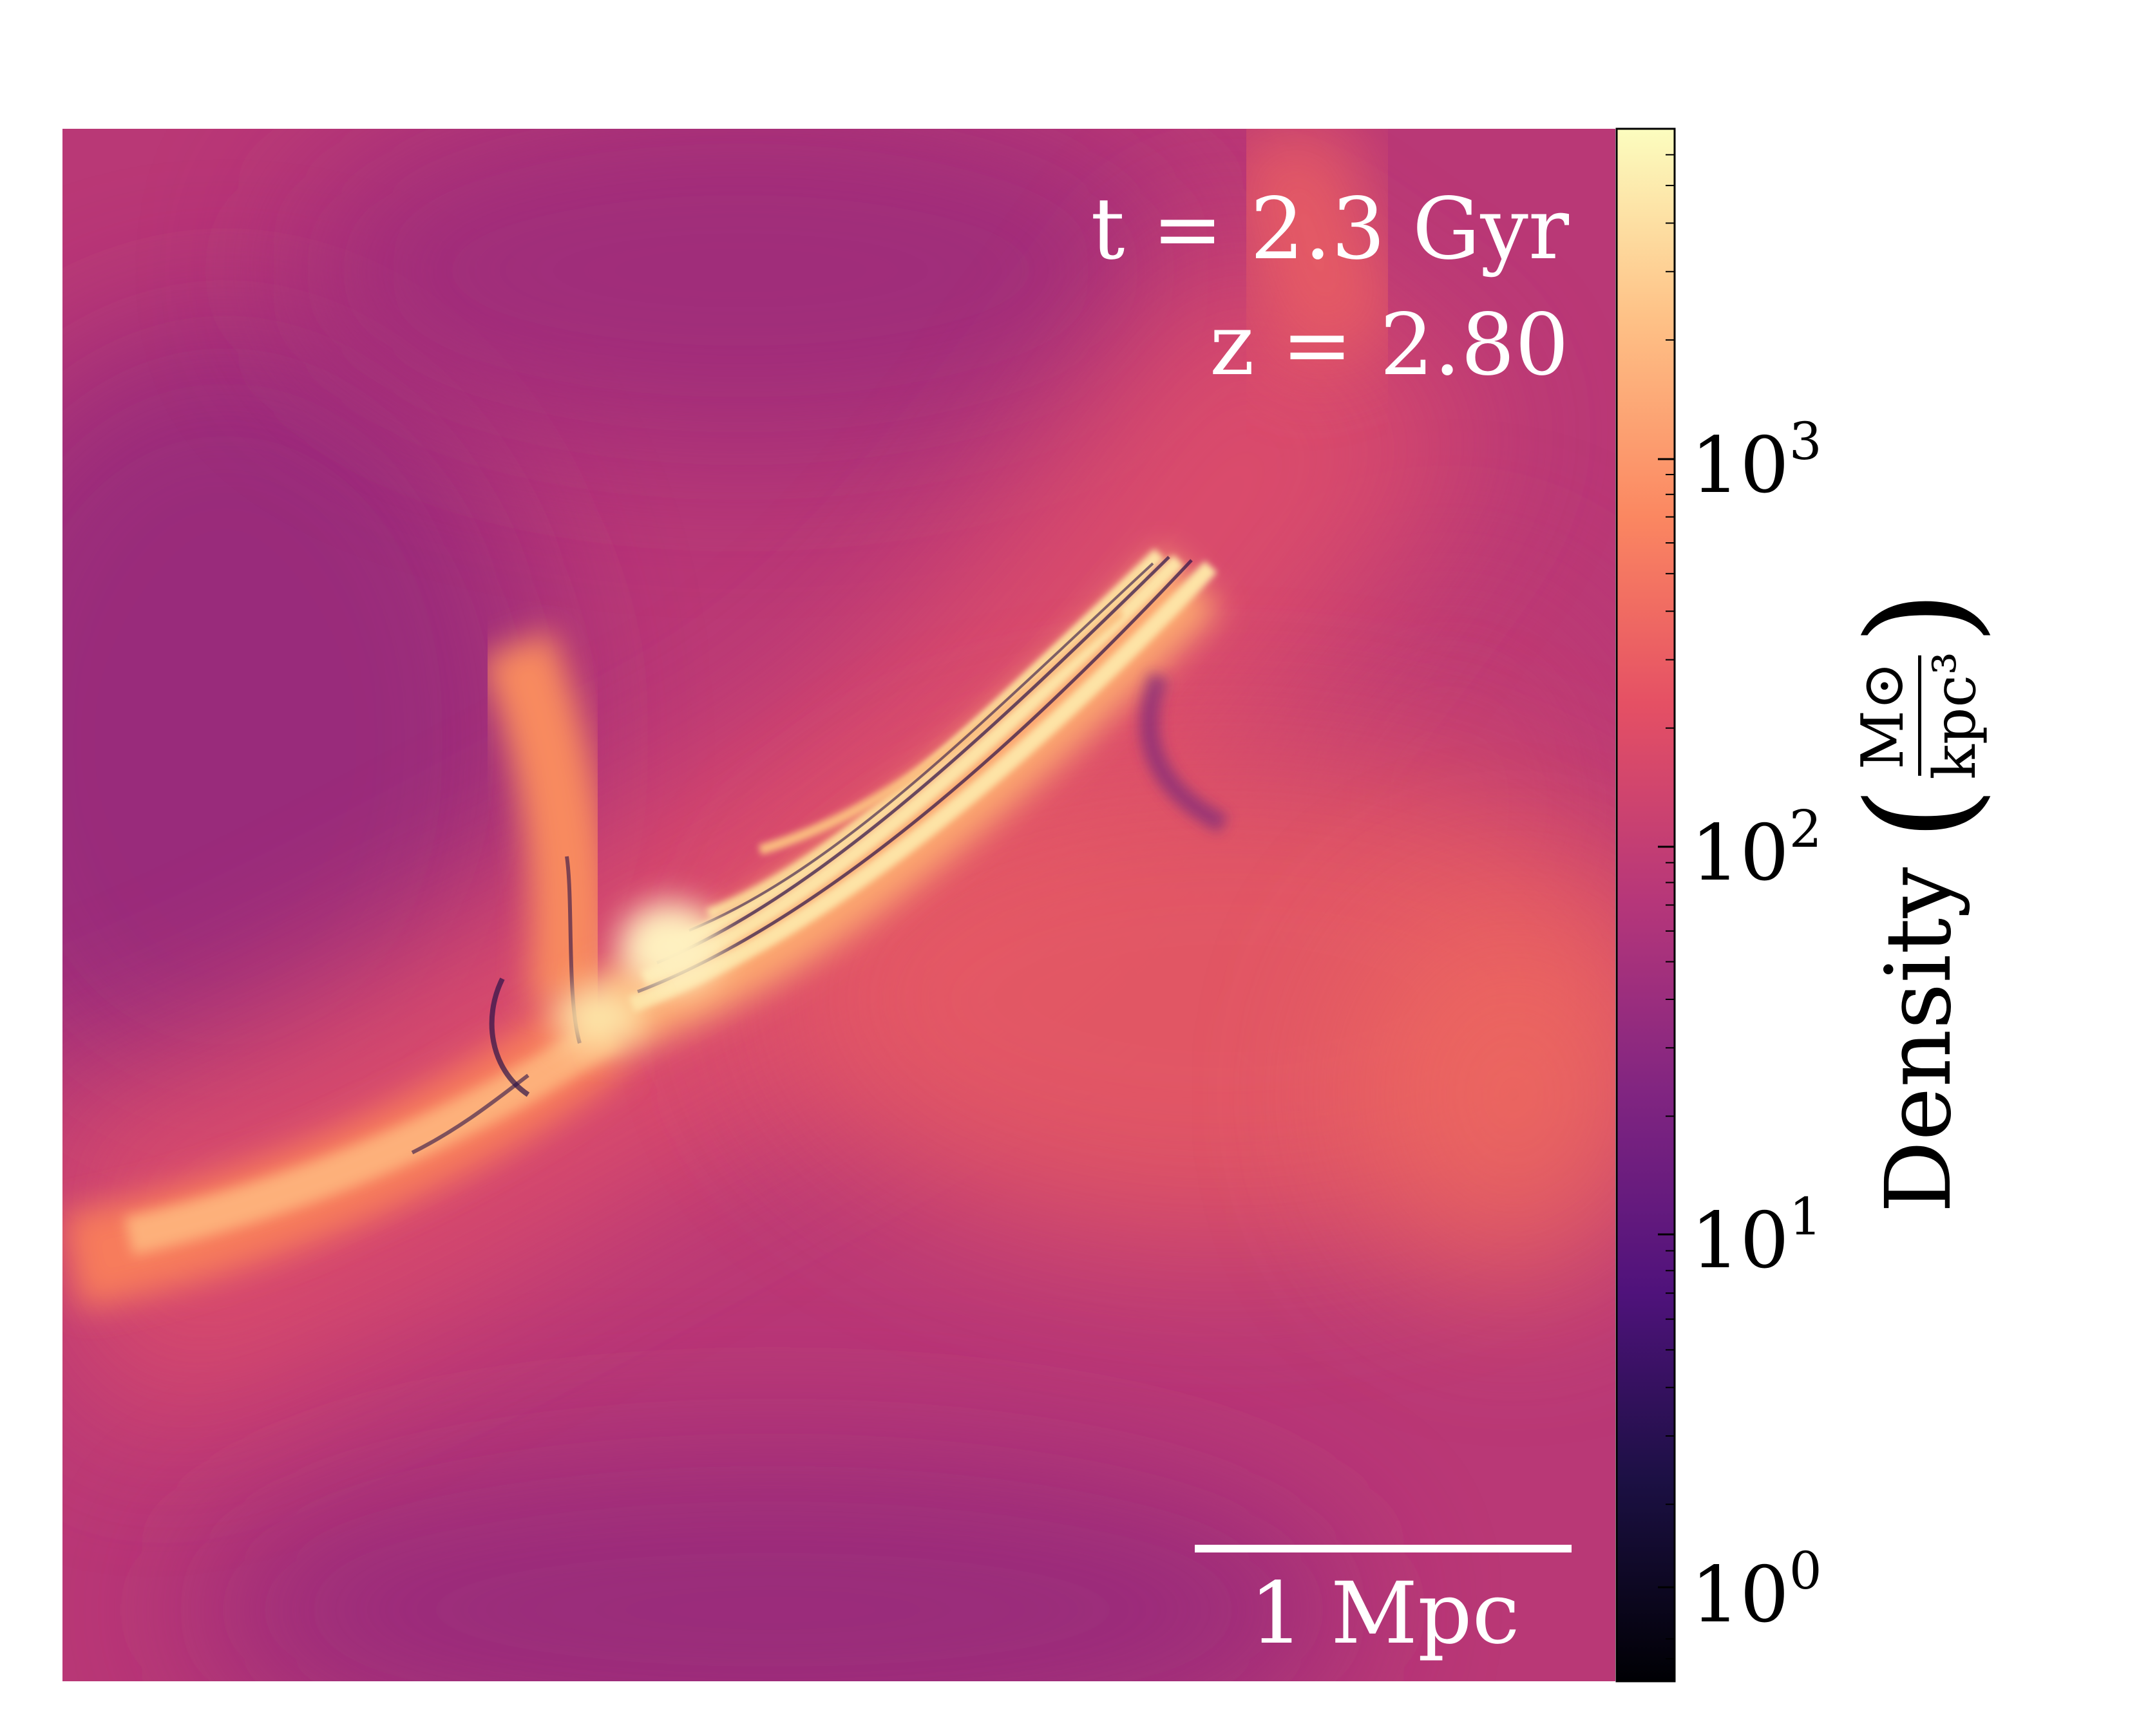 This screenshot has width=2139, height=1736. I want to click on unit-close-paren: ), so click(1919, 618).